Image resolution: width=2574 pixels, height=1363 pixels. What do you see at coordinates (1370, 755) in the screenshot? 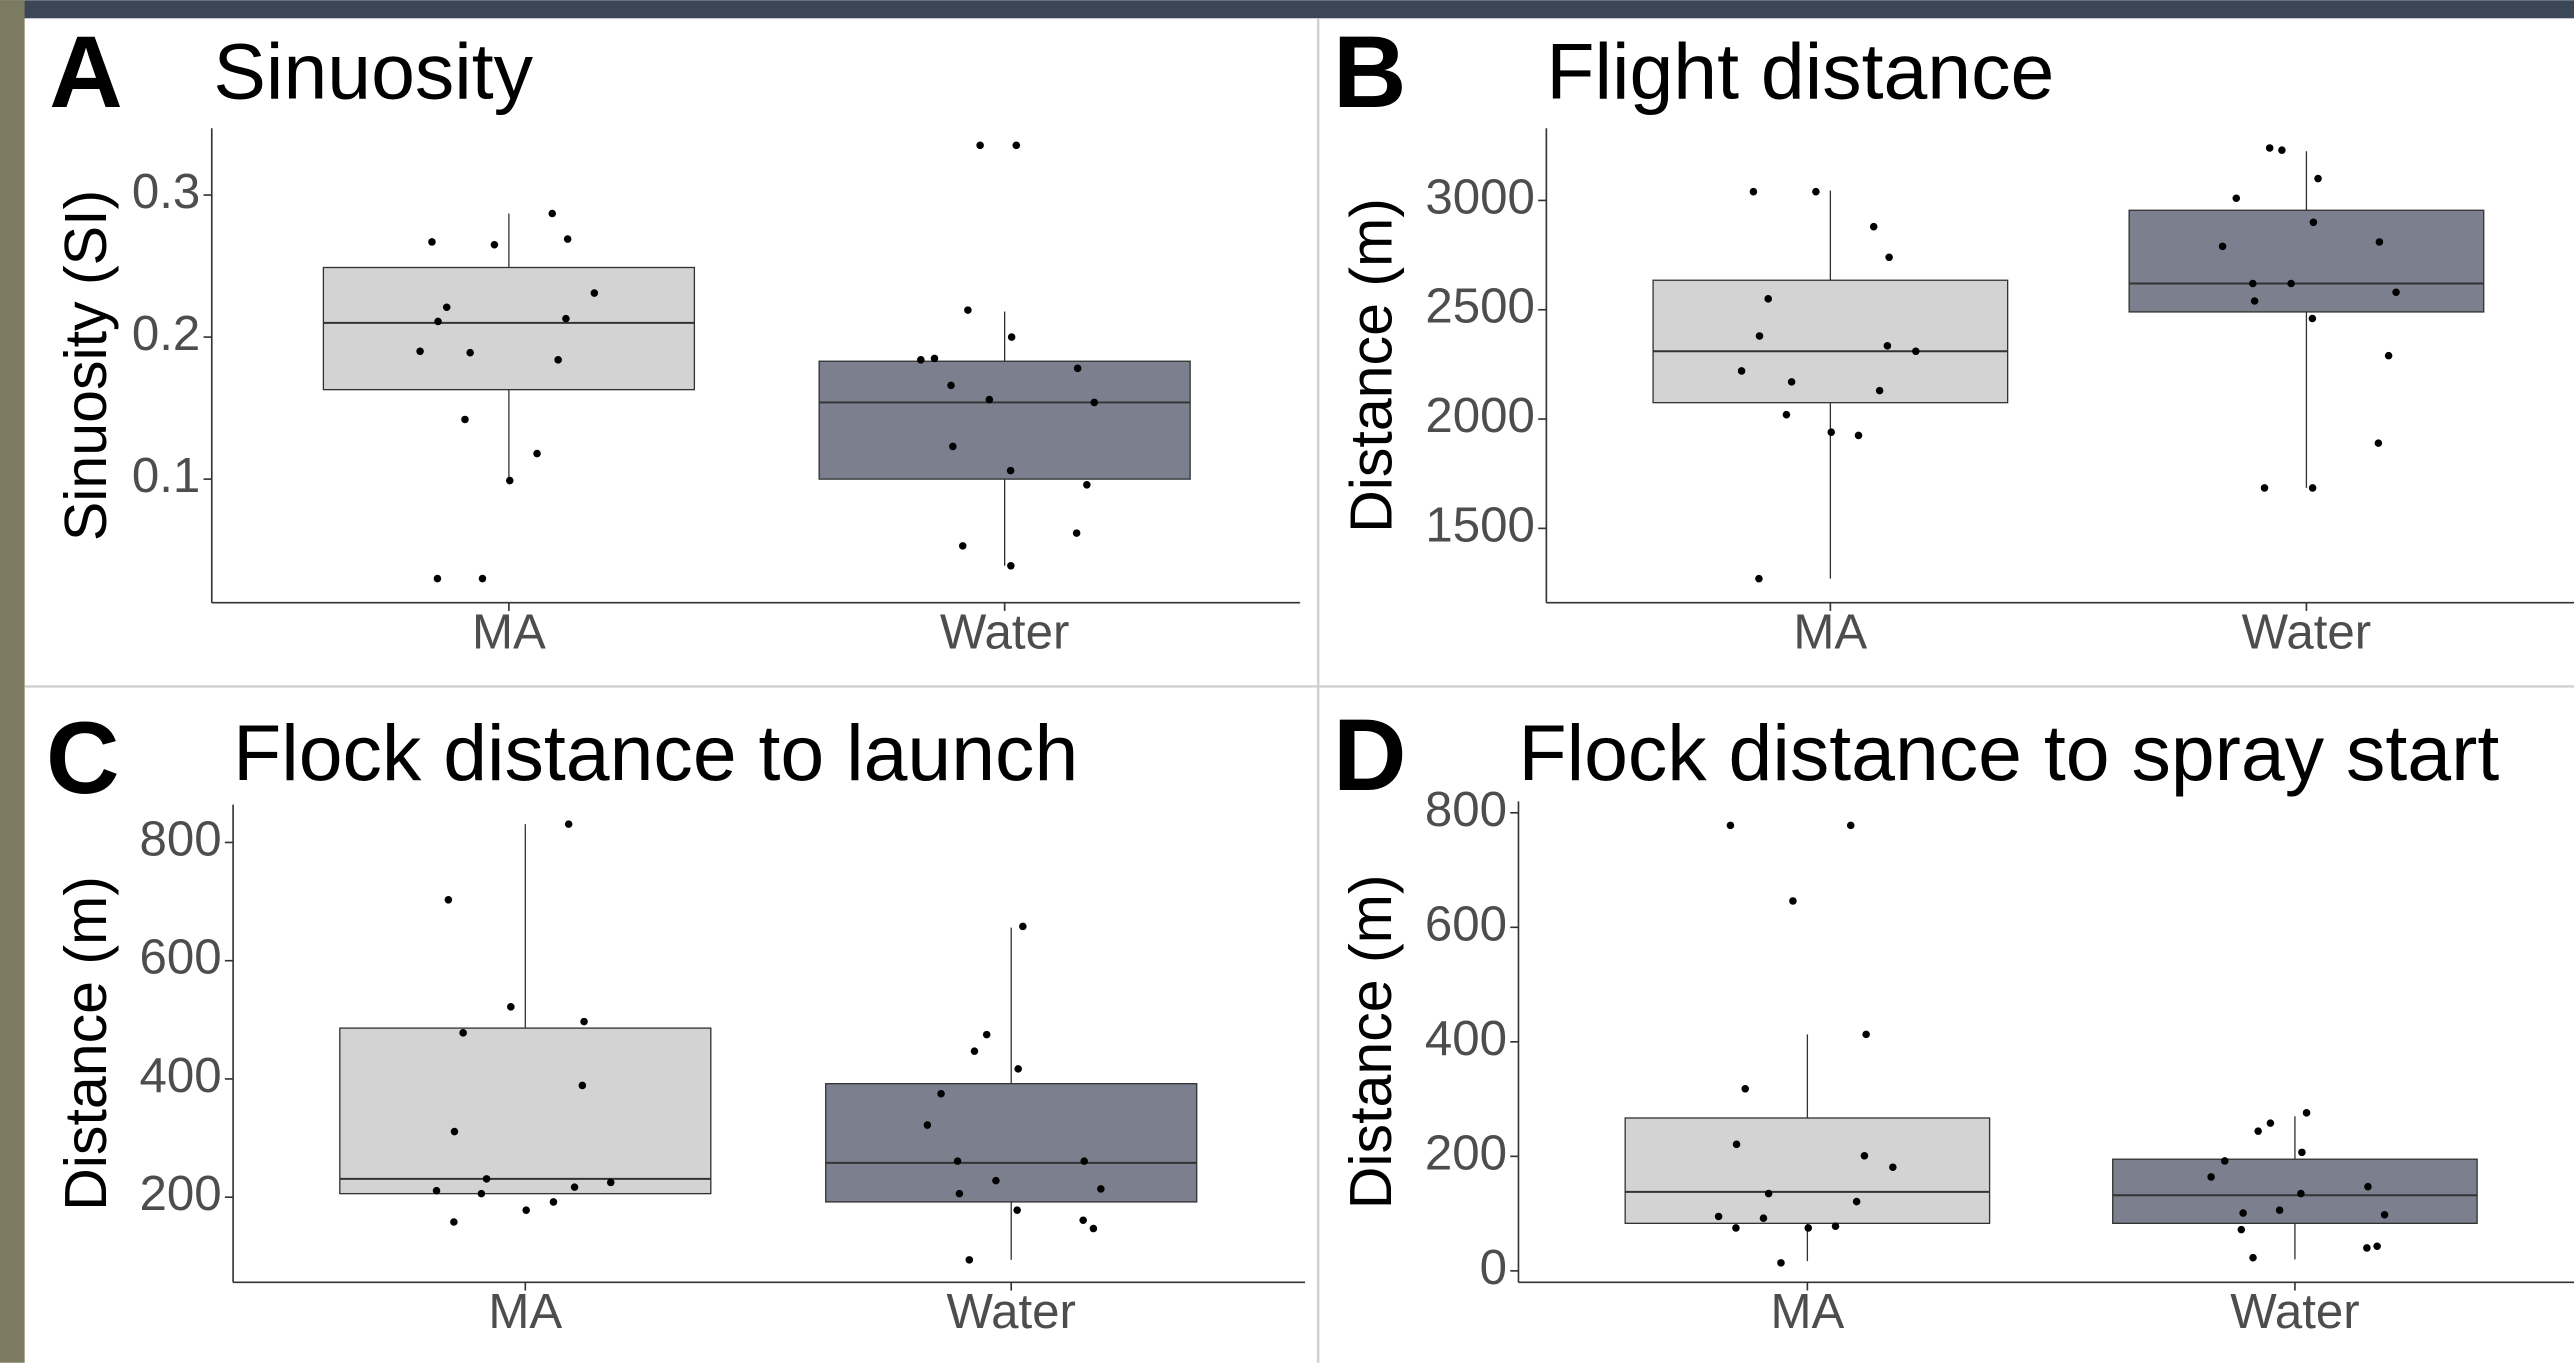
I see `panel-letter: D` at bounding box center [1370, 755].